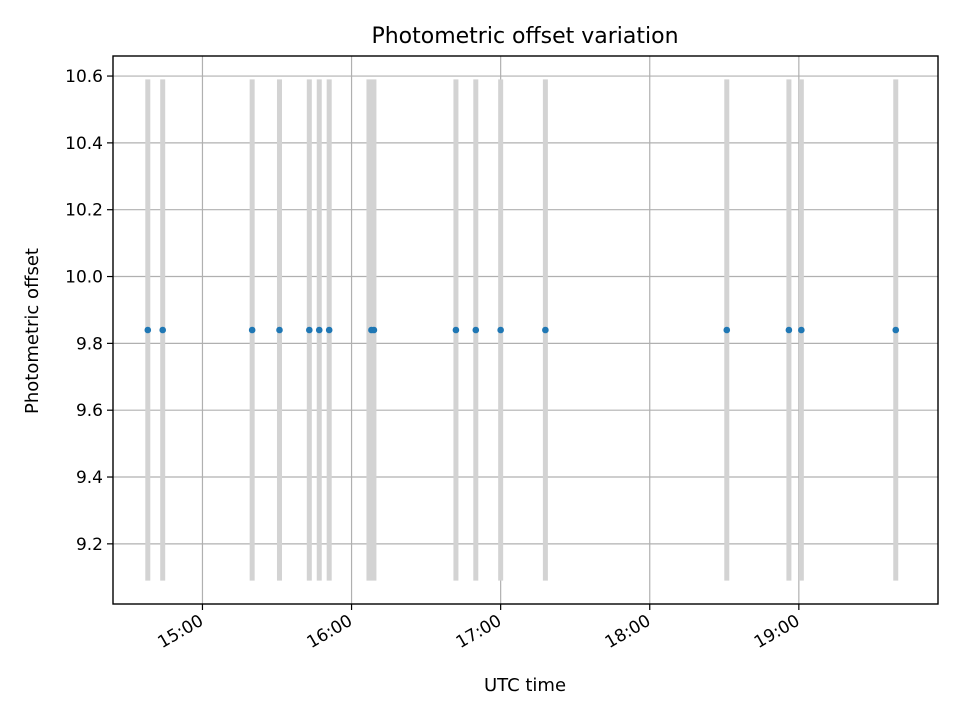  I want to click on y-axis-ticks: 9.2 9.4 9.6 9.8 10.0 10.2 10.4 10.6, so click(89, 311).